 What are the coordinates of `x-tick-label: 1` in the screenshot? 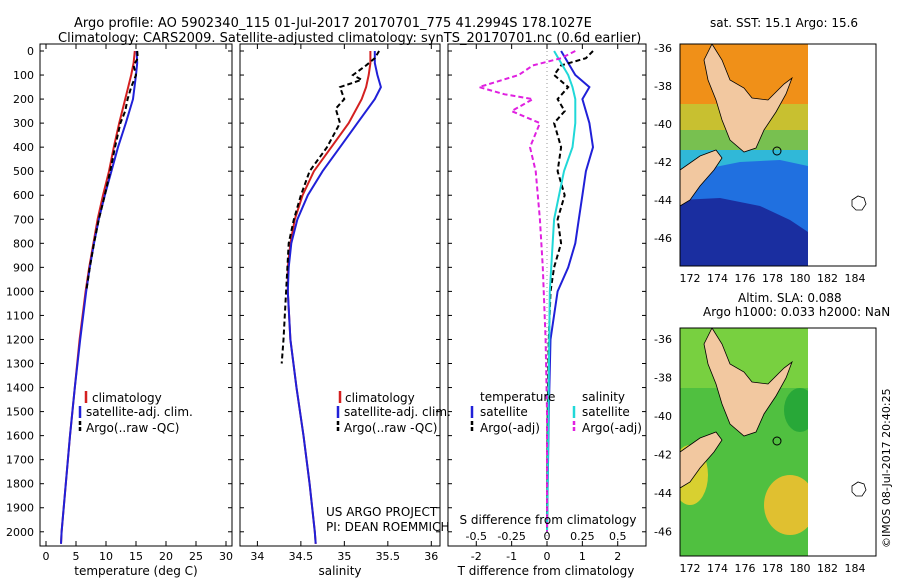 It's located at (582, 556).